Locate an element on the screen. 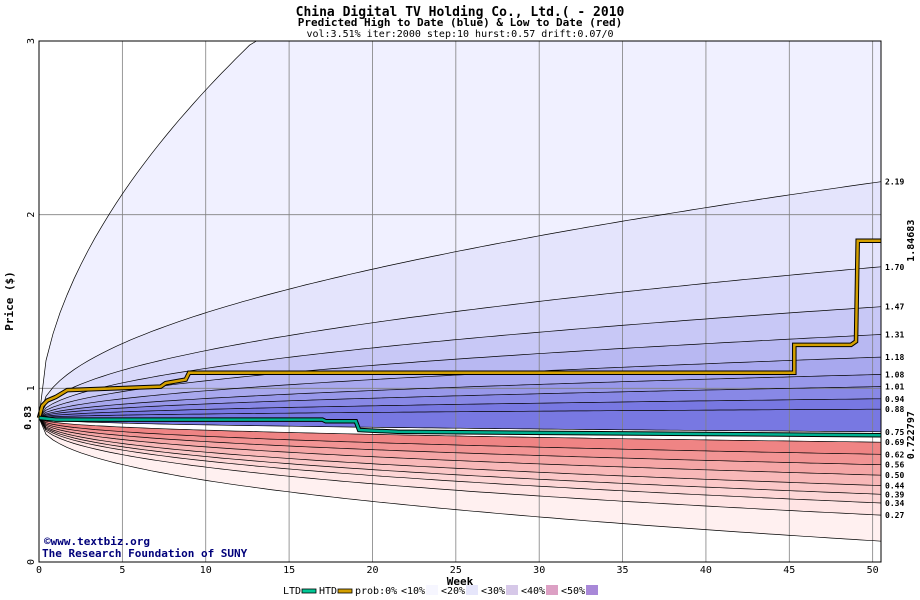 The width and height of the screenshot is (920, 600). band-end-label: 1.47 is located at coordinates (894, 307).